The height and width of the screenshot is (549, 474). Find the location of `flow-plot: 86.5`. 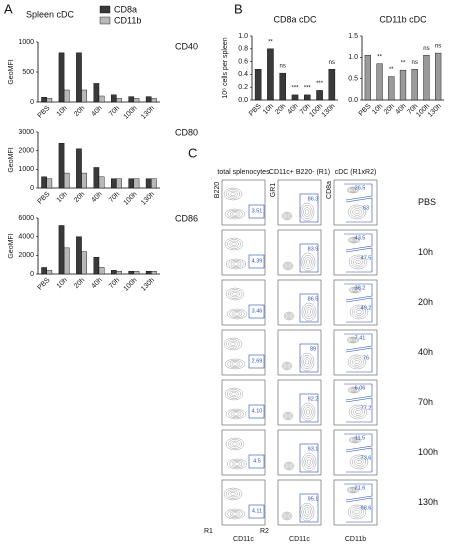

flow-plot: 86.5 is located at coordinates (299, 302).